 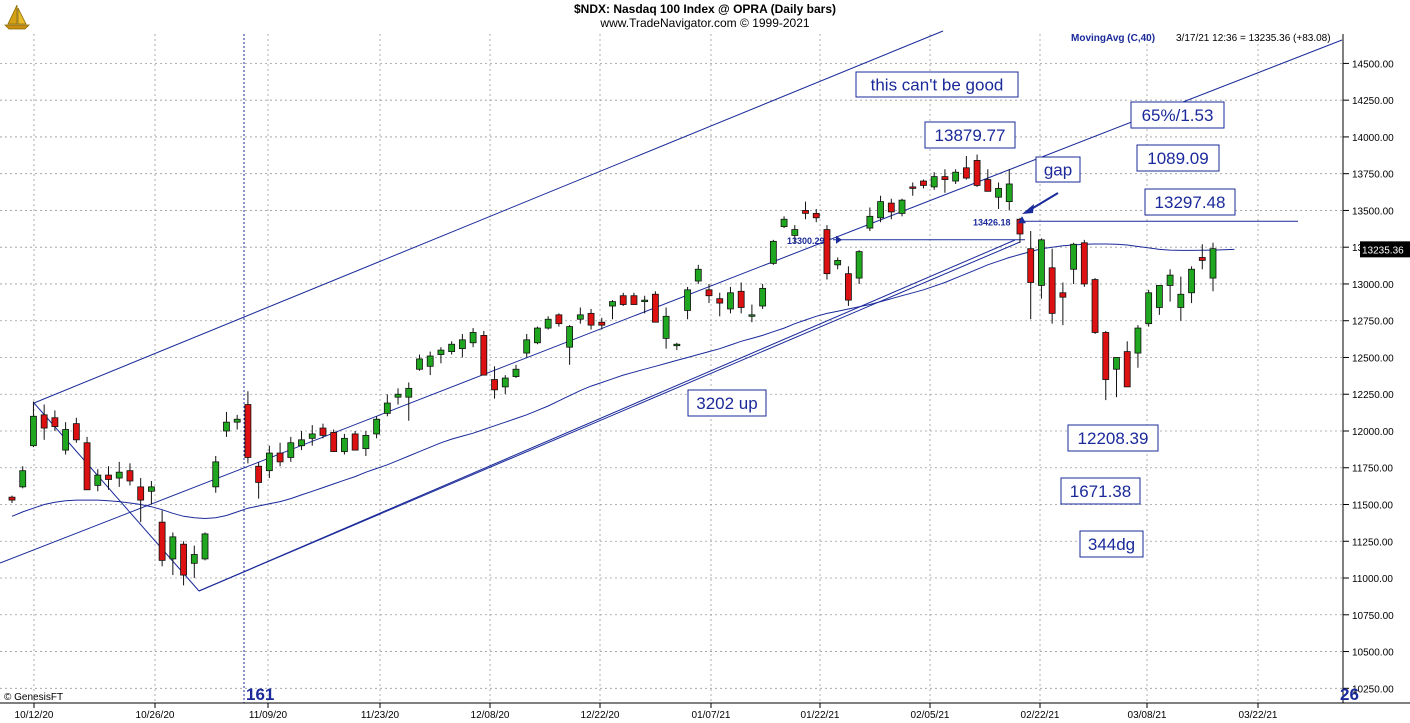 What do you see at coordinates (930, 715) in the screenshot?
I see `date-tick-label: 02/05/21` at bounding box center [930, 715].